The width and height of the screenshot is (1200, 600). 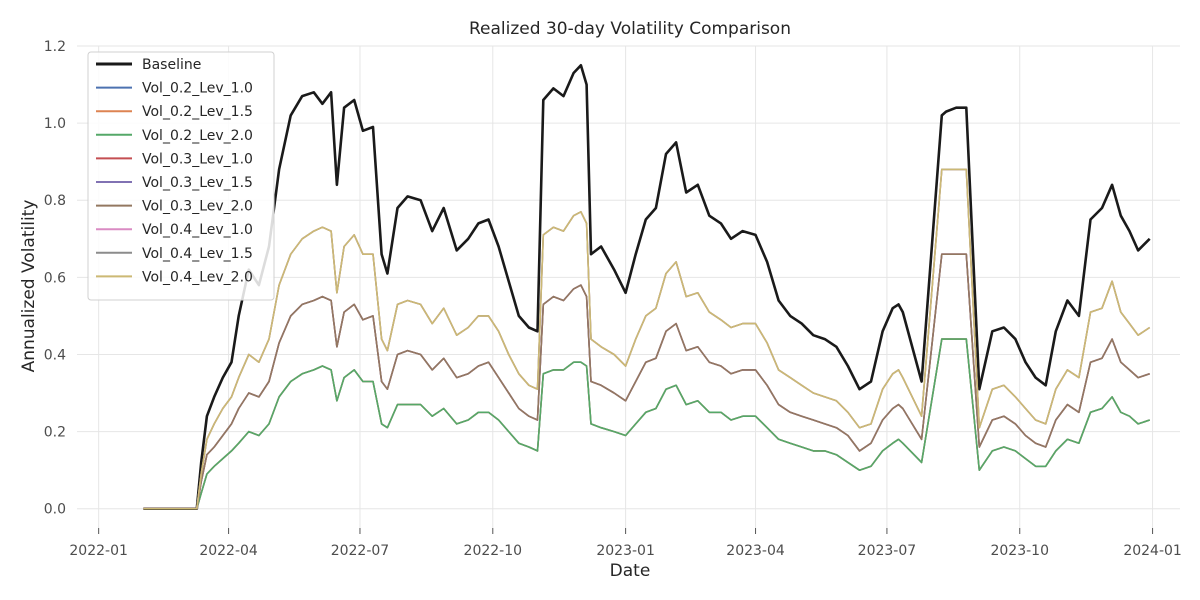 I want to click on x-tick-label: 2023-07, so click(x=887, y=551).